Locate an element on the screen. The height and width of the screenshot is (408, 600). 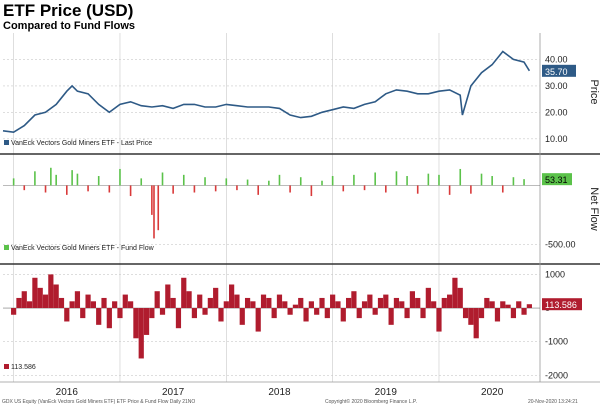
price-axis-title: Price is located at coordinates (594, 91).